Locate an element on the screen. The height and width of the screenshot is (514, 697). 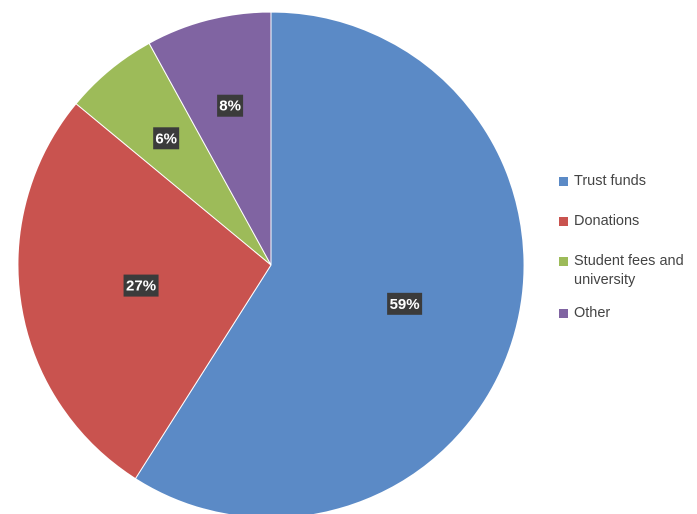
data-label-student-fees: 6% is located at coordinates (166, 138).